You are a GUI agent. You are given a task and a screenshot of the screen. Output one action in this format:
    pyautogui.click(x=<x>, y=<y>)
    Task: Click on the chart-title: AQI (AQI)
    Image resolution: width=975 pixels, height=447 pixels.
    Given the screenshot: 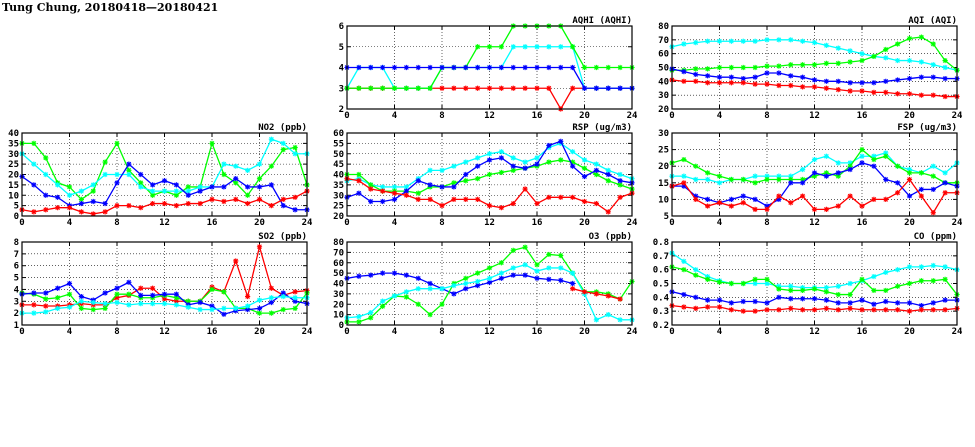 What is the action you would take?
    pyautogui.click(x=932, y=21)
    